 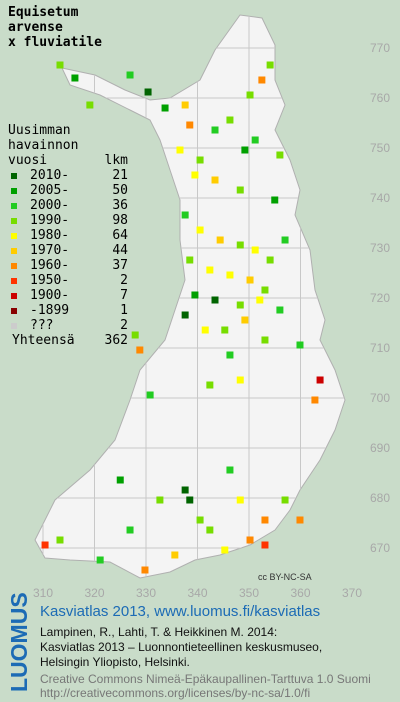 What do you see at coordinates (115, 662) in the screenshot?
I see `citation: Helsingin Yliopisto, Helsinki.` at bounding box center [115, 662].